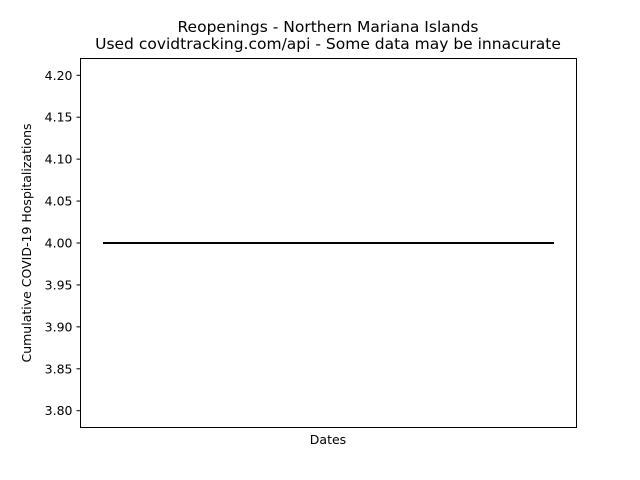  What do you see at coordinates (59, 75) in the screenshot?
I see `y-tick-label: 4.20` at bounding box center [59, 75].